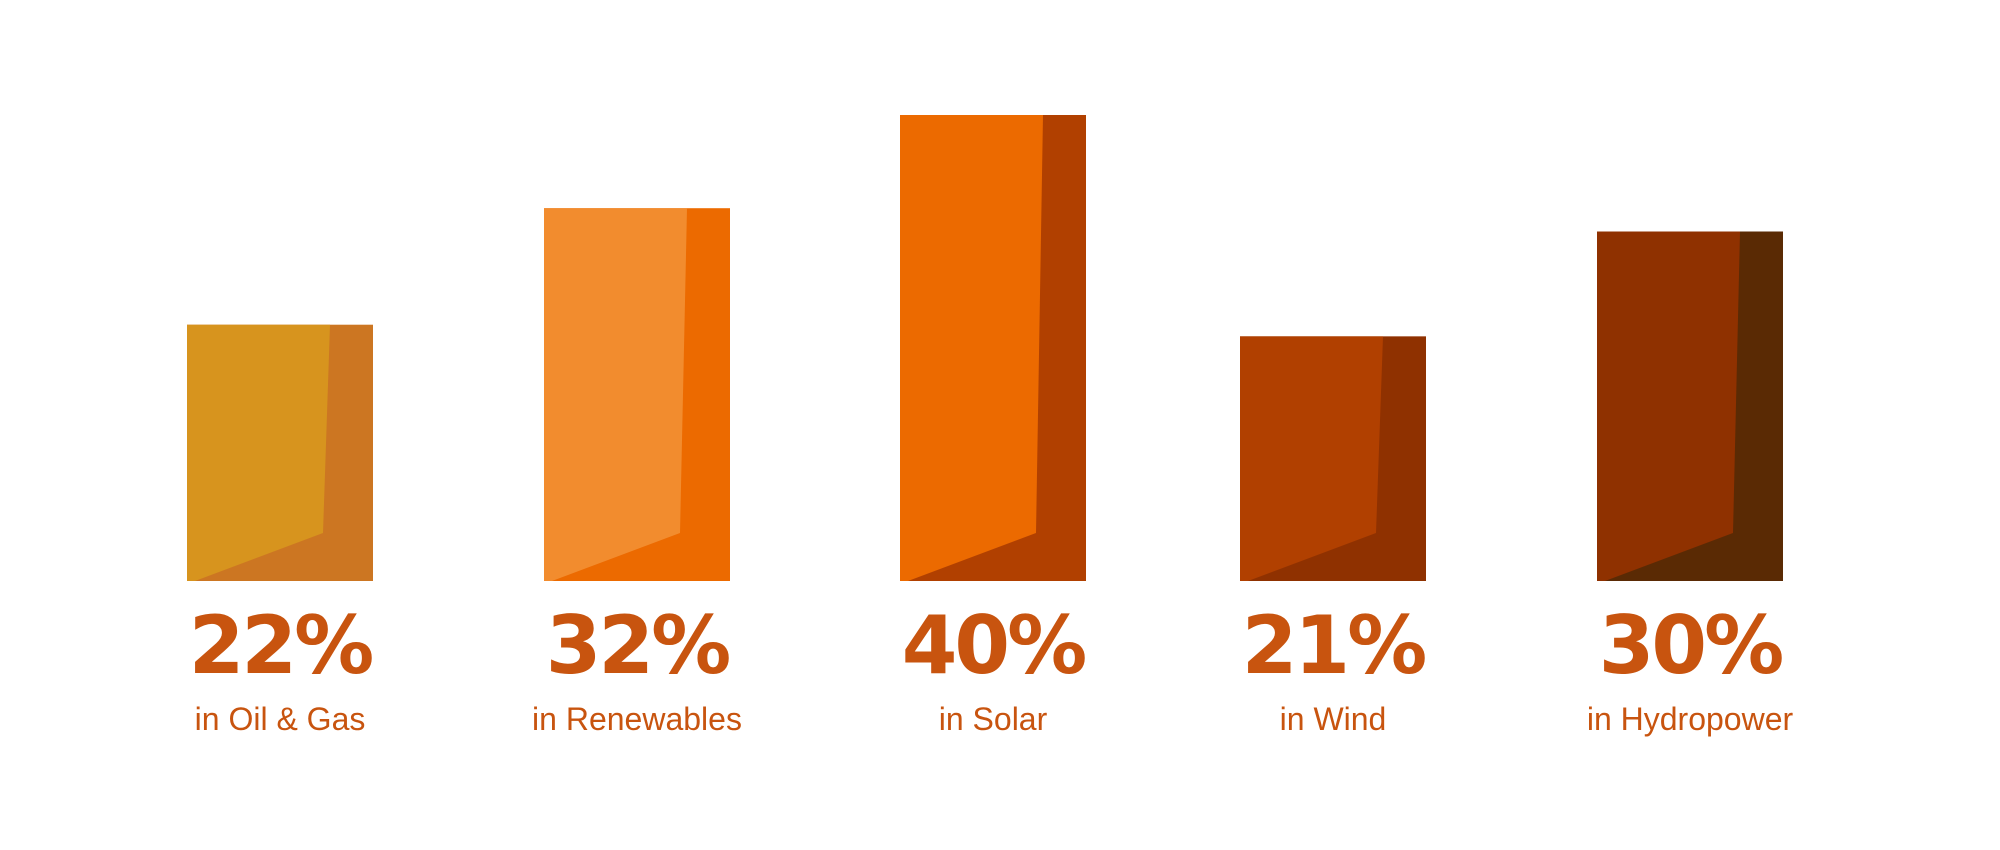  What do you see at coordinates (993, 645) in the screenshot?
I see `value-label: 40%` at bounding box center [993, 645].